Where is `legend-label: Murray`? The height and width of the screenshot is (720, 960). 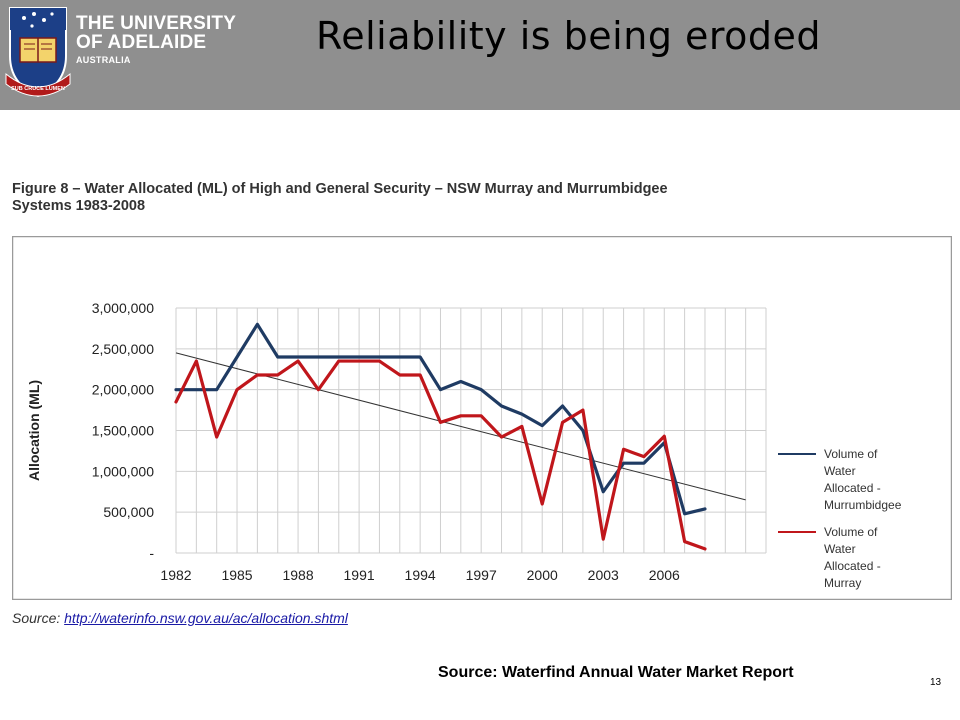
legend-label: Murray is located at coordinates (842, 583).